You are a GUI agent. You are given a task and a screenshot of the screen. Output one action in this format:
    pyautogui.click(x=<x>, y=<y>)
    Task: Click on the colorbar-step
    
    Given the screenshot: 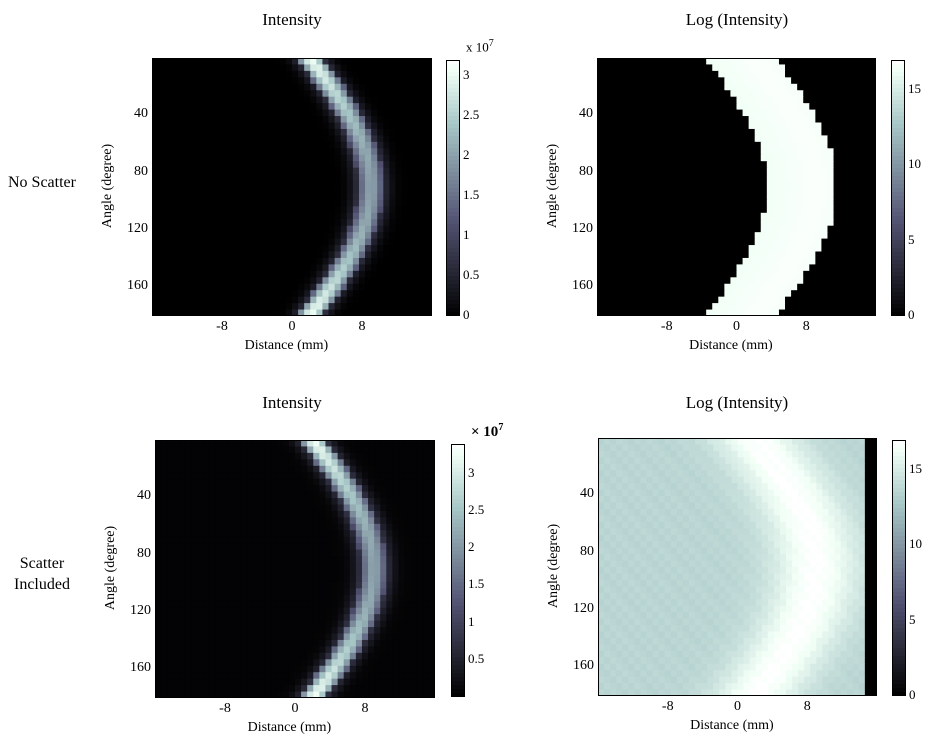 What is the action you would take?
    pyautogui.click(x=898, y=146)
    